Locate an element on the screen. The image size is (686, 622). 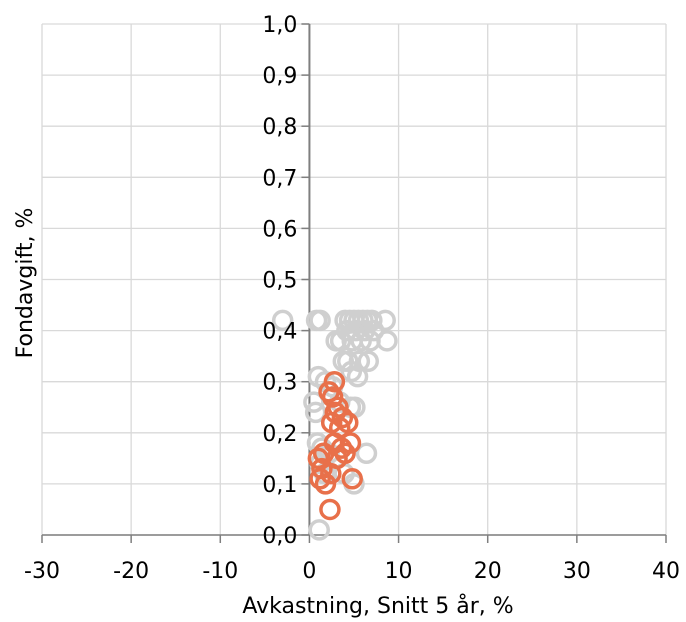
x-tick-label: 0 is located at coordinates (309, 571).